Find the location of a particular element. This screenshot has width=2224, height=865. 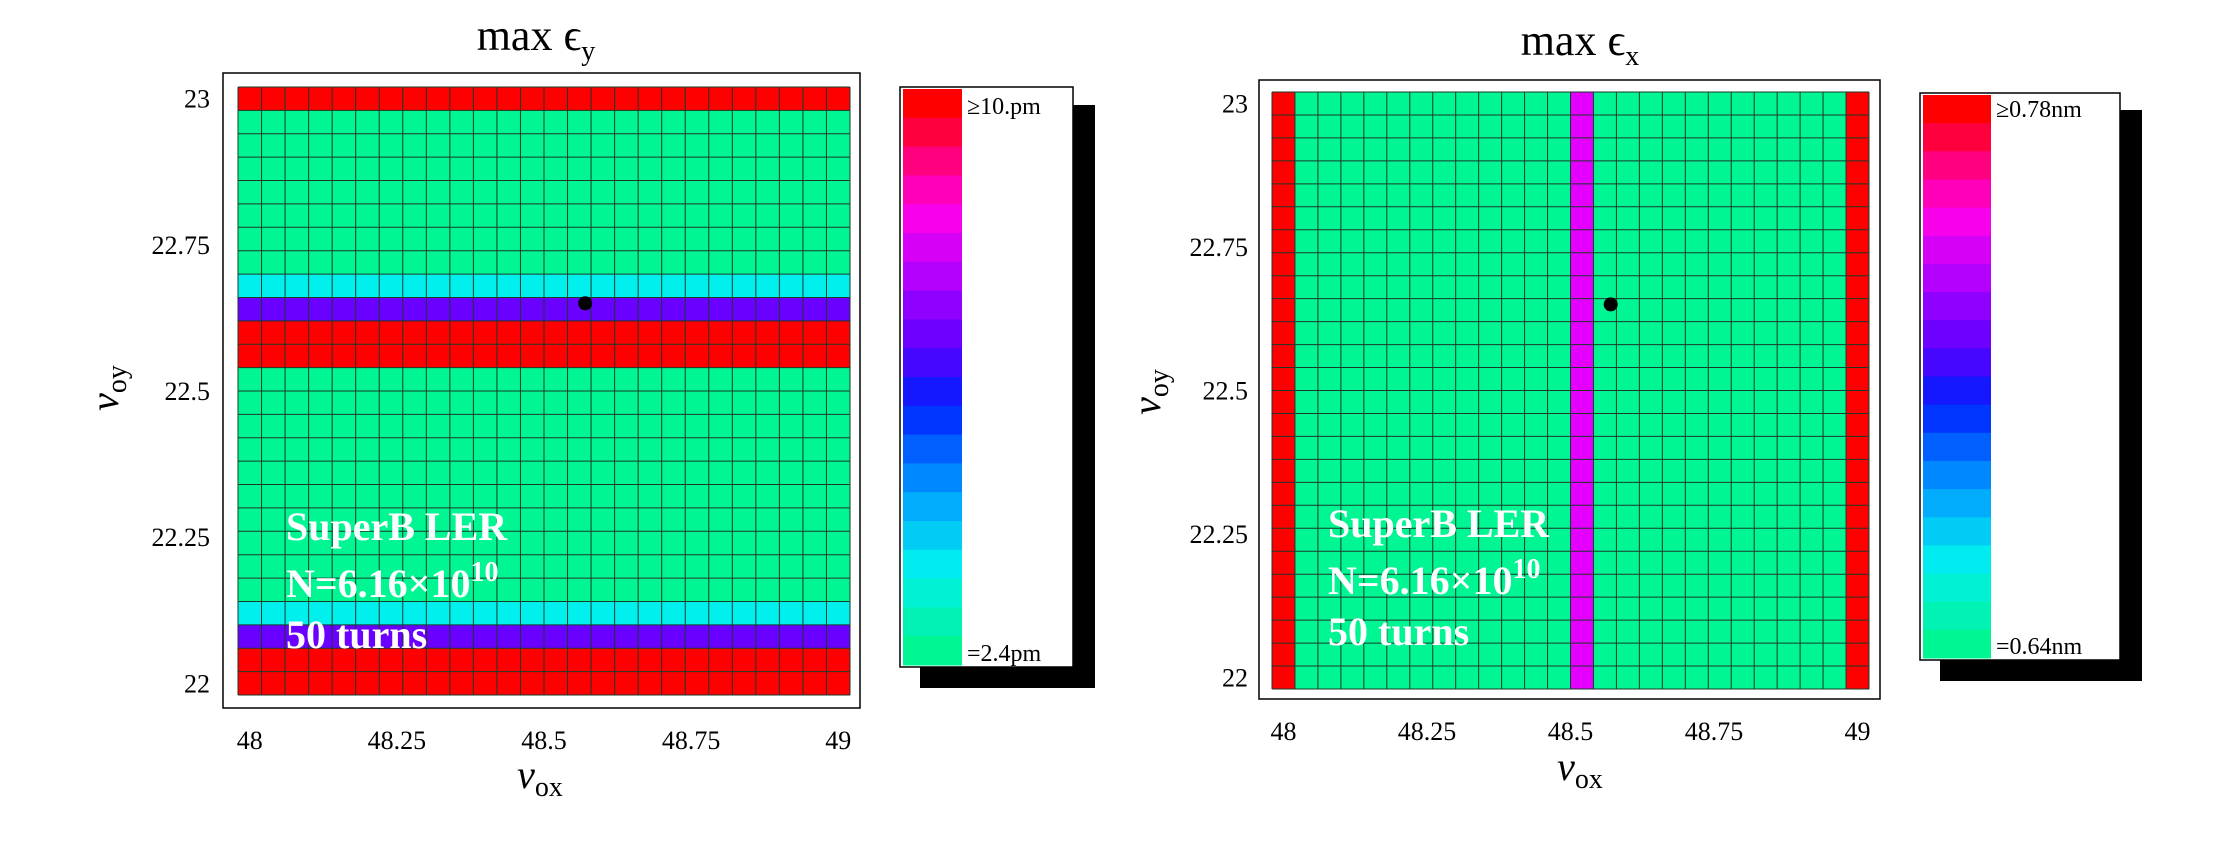

annotation-machine-right: SuperB LER is located at coordinates (1439, 523).